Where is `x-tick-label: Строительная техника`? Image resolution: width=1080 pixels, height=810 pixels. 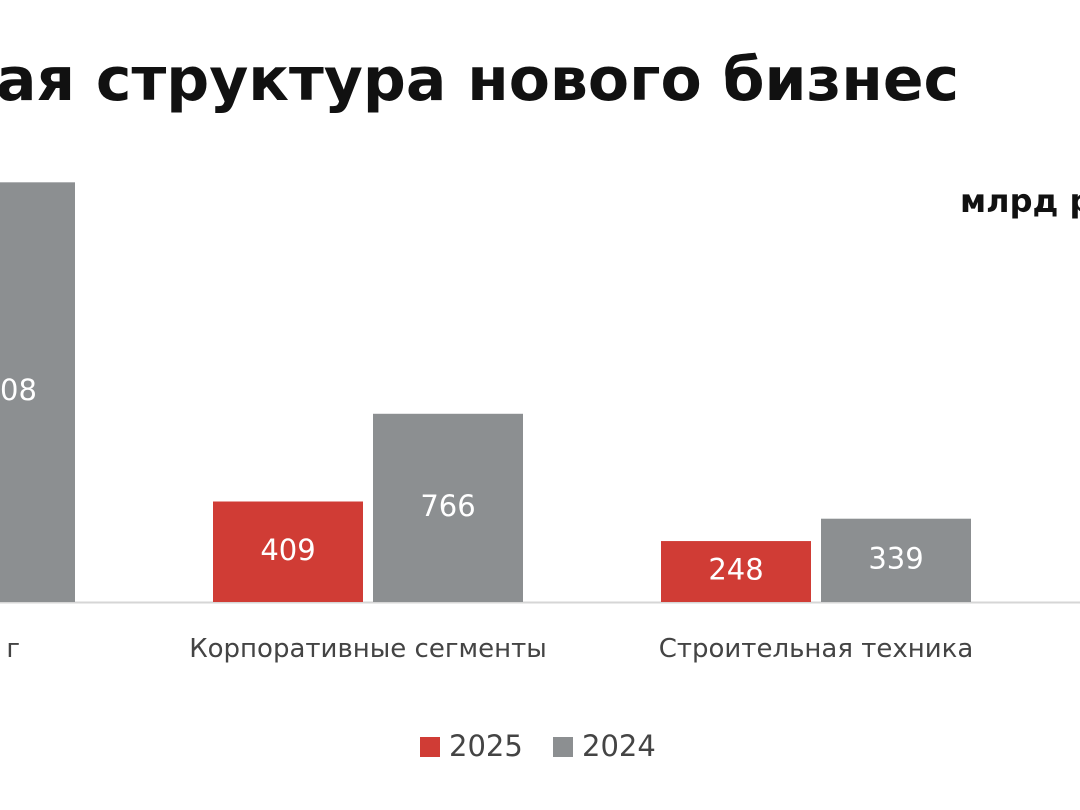 x-tick-label: Строительная техника is located at coordinates (816, 649).